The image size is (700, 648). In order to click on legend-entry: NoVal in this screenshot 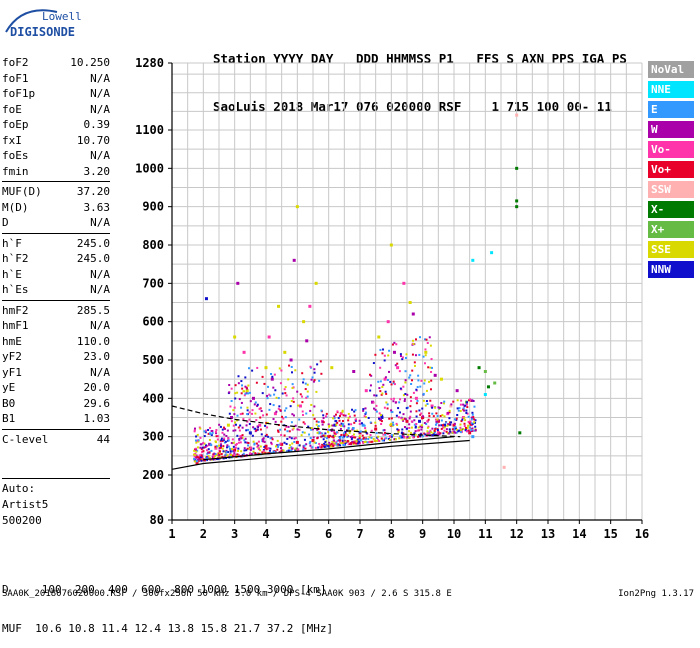, I will do `click(671, 69)`.